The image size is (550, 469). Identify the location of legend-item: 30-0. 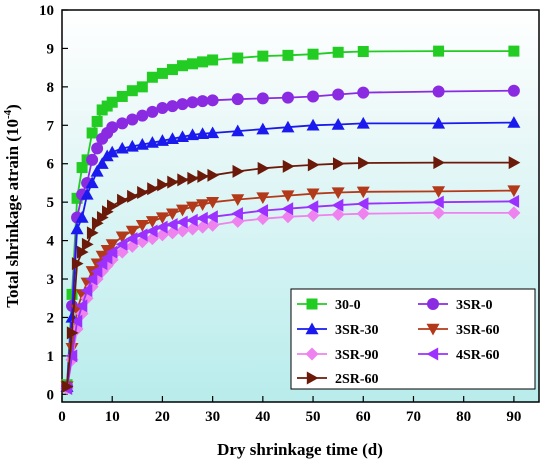
(329, 305).